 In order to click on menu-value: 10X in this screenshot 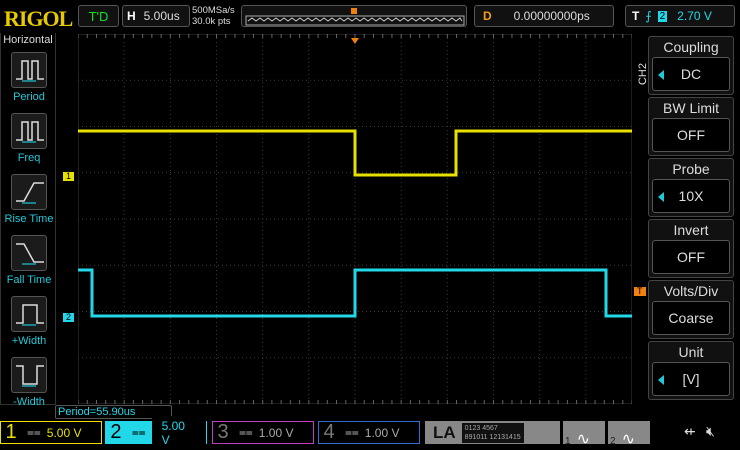, I will do `click(691, 196)`.